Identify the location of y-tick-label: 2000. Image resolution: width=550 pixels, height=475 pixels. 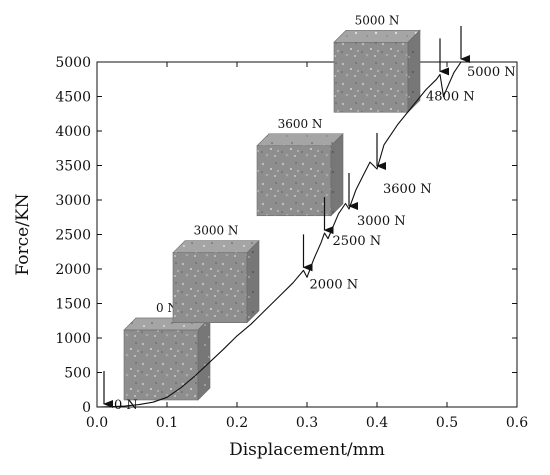
(73, 270).